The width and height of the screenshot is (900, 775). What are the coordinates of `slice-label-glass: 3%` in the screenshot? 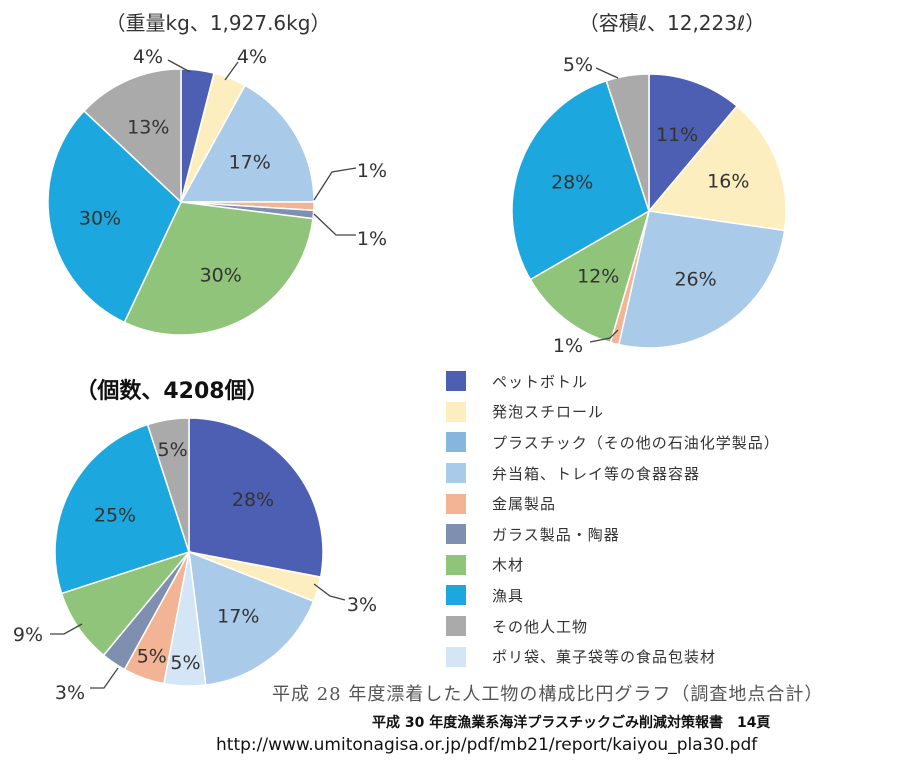 It's located at (70, 693).